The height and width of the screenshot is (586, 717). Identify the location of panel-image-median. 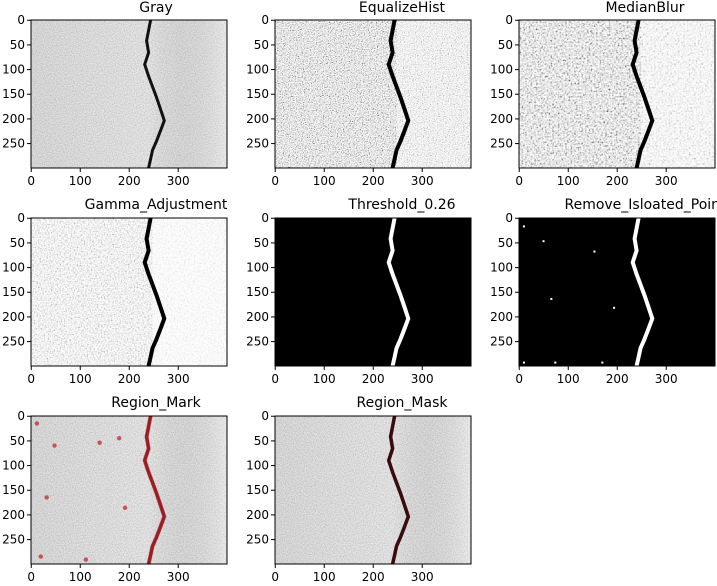
(617, 94).